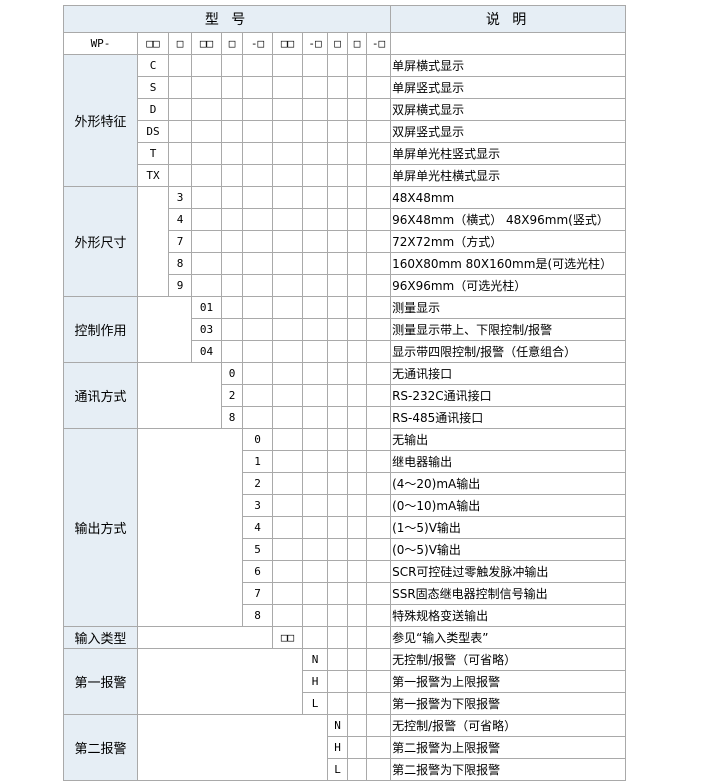 The image size is (703, 781). What do you see at coordinates (206, 329) in the screenshot?
I see `option-code: 03` at bounding box center [206, 329].